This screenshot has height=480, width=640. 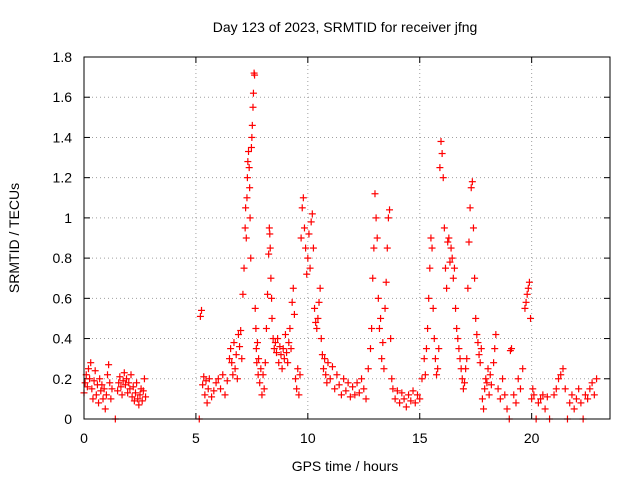 What do you see at coordinates (63, 97) in the screenshot?
I see `y-tick-label: 1.6` at bounding box center [63, 97].